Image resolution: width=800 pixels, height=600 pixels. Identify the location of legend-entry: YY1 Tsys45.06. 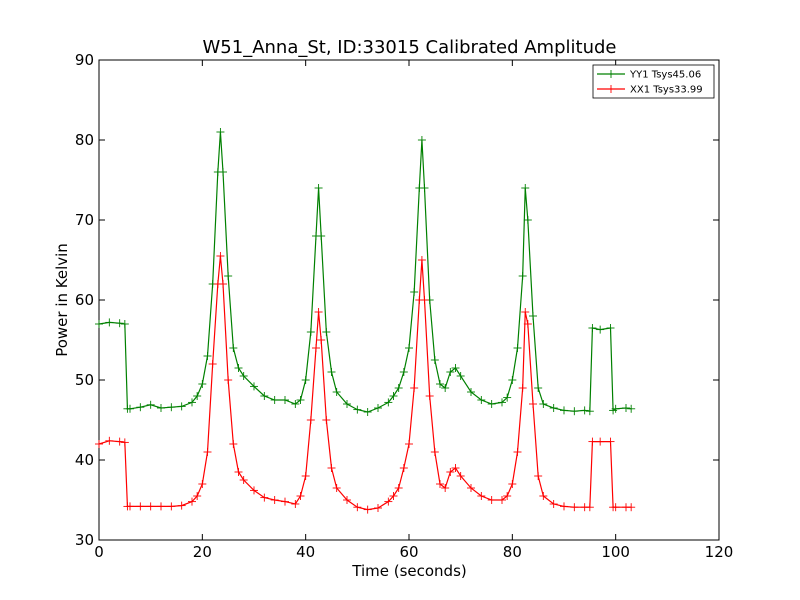
(649, 75).